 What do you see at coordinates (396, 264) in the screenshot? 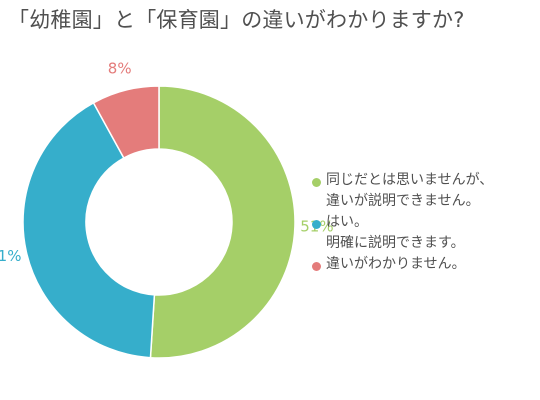
I see `legend-label-2: 違いがわかりません。` at bounding box center [396, 264].